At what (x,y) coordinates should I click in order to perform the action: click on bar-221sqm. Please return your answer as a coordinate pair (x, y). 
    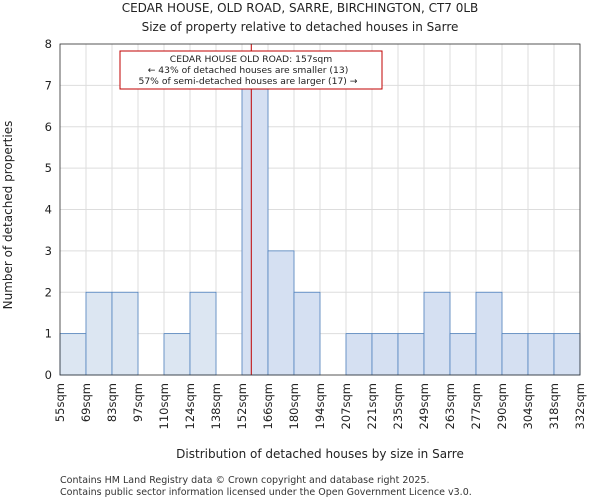
    Looking at the image, I should click on (385, 354).